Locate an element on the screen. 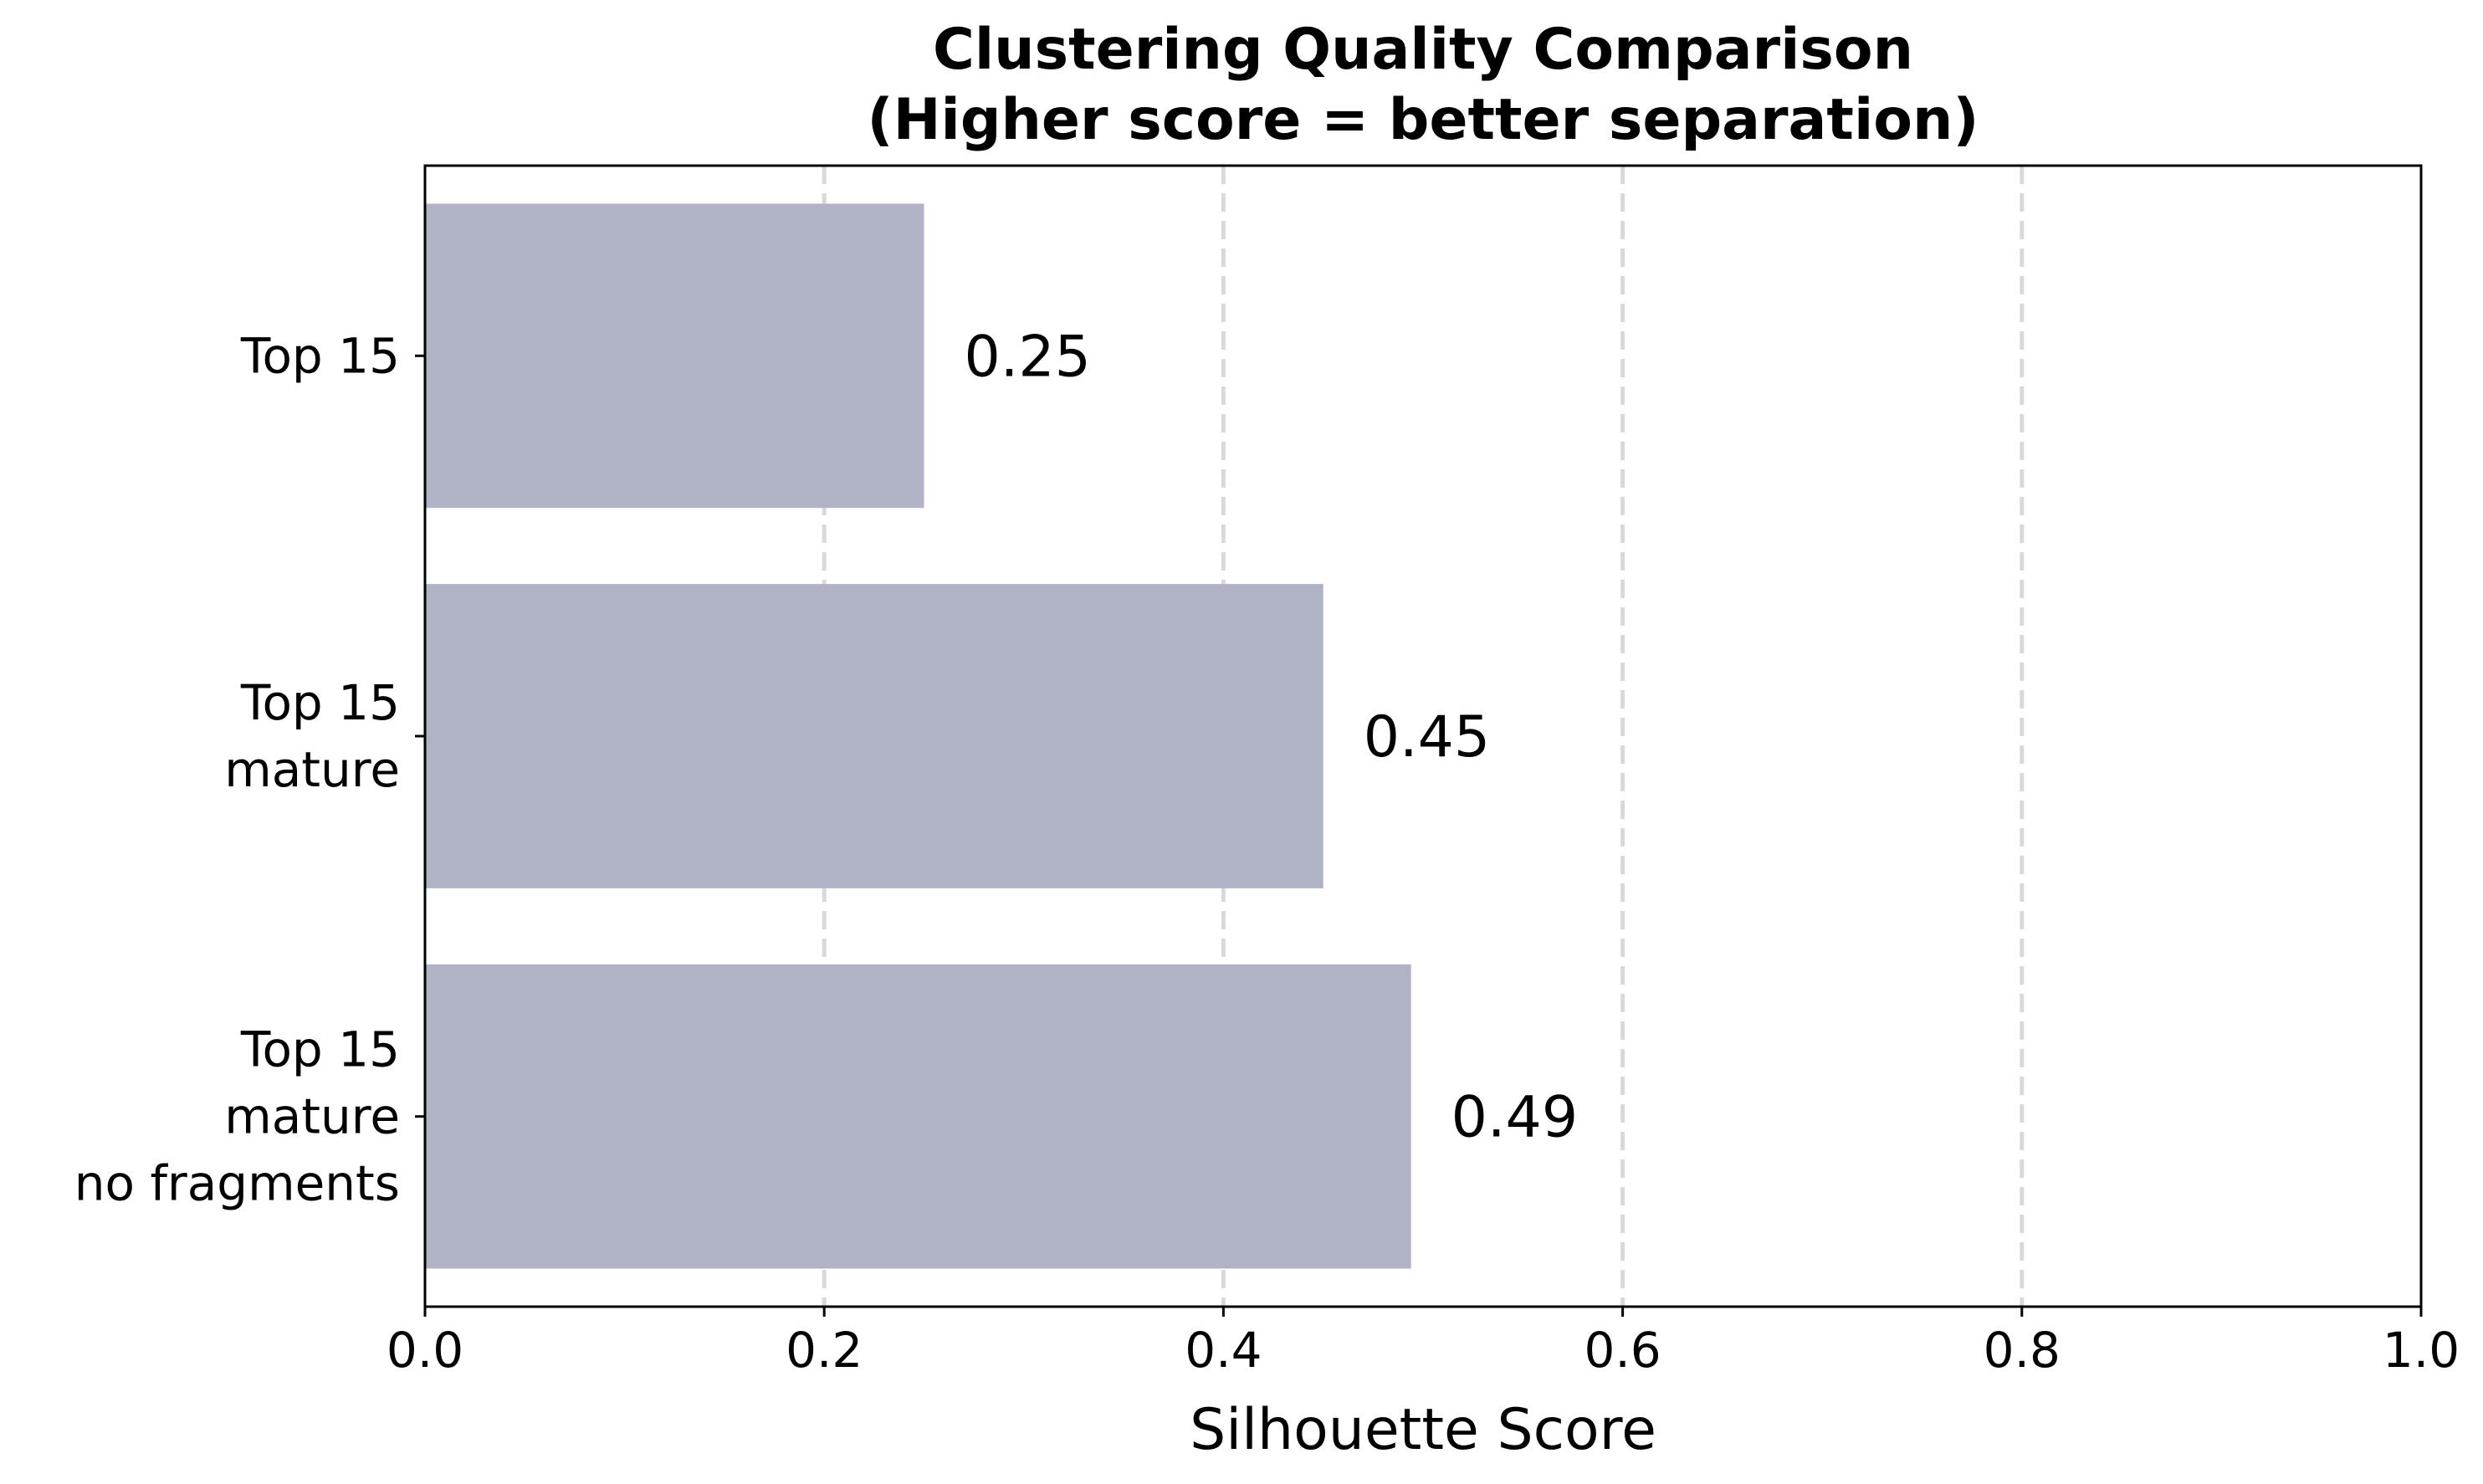  chart-title-line-1: Clustering Quality Comparison is located at coordinates (1423, 50).